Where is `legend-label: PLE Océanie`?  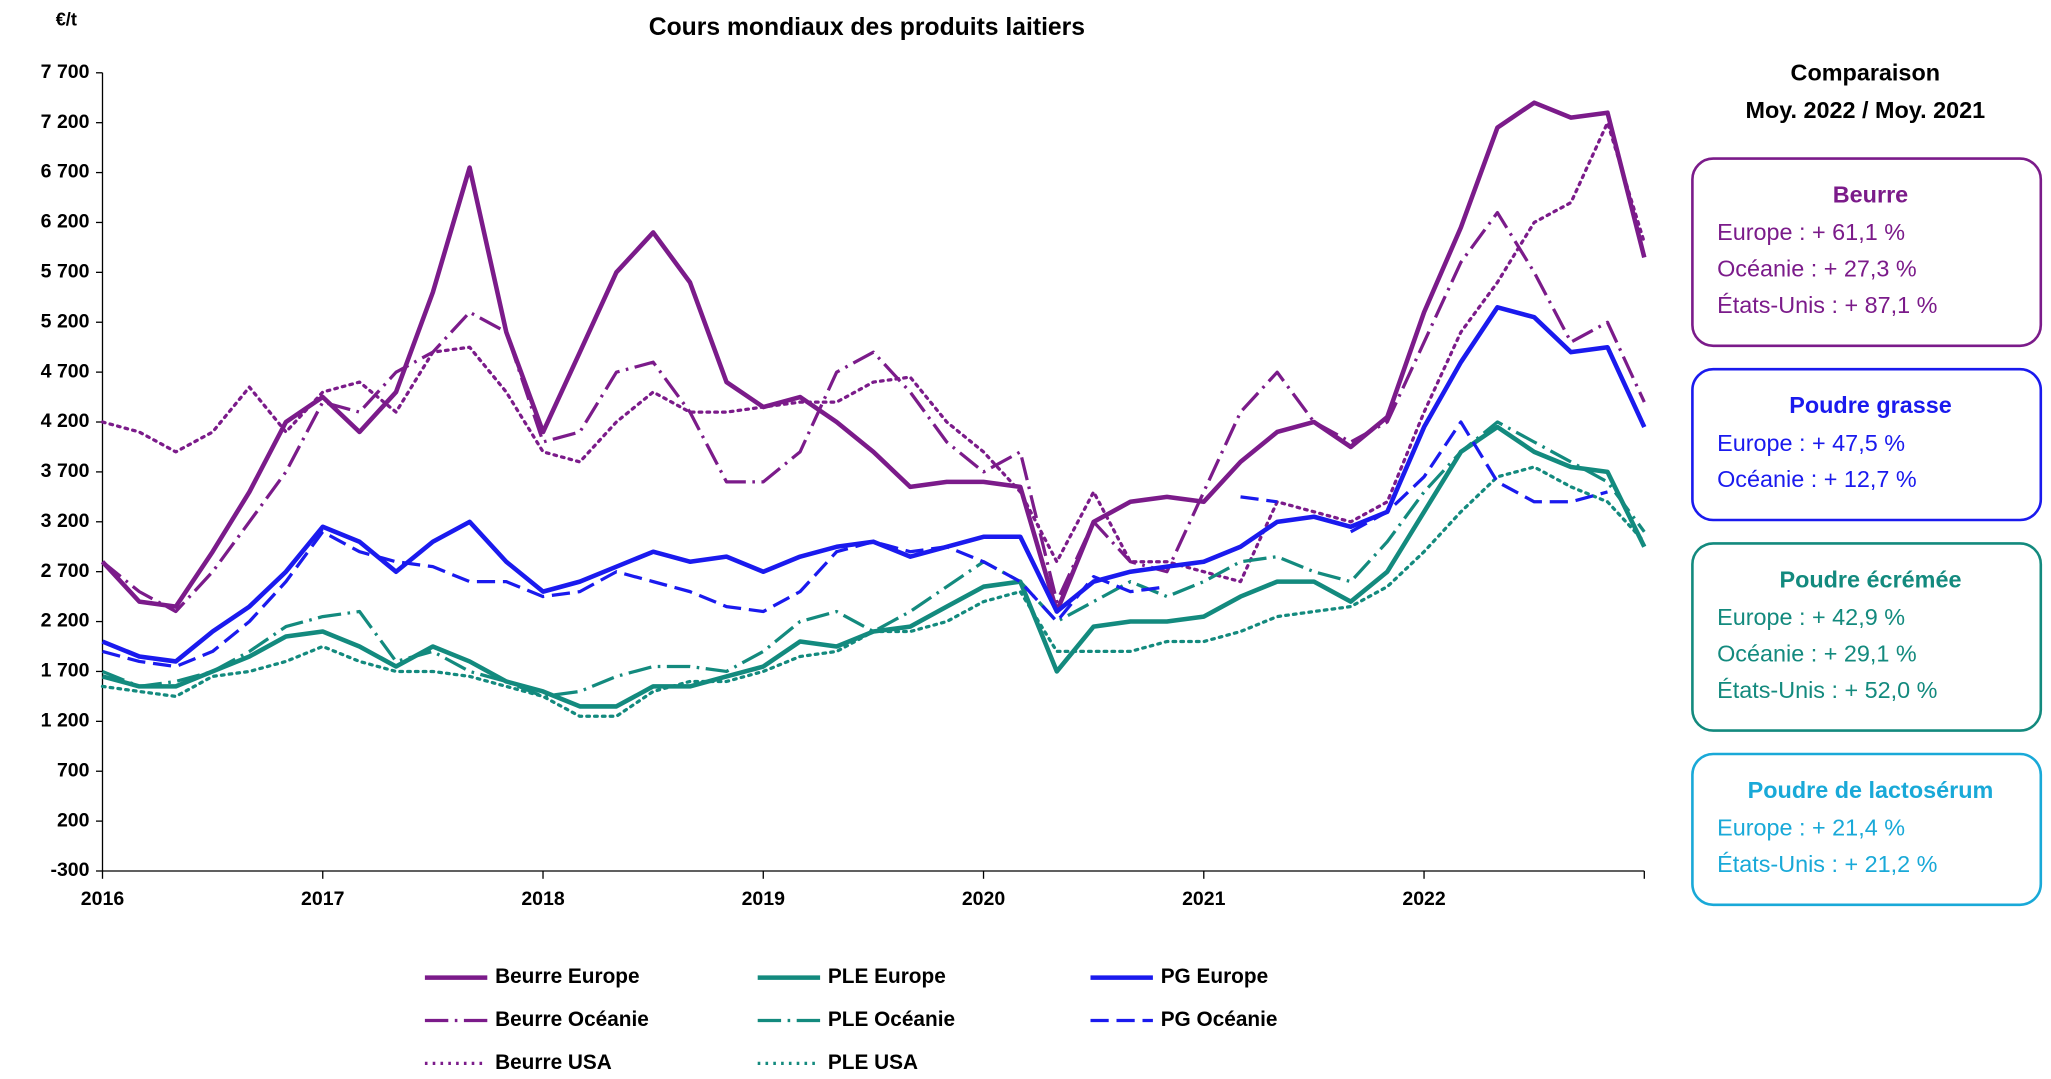 legend-label: PLE Océanie is located at coordinates (891, 1019).